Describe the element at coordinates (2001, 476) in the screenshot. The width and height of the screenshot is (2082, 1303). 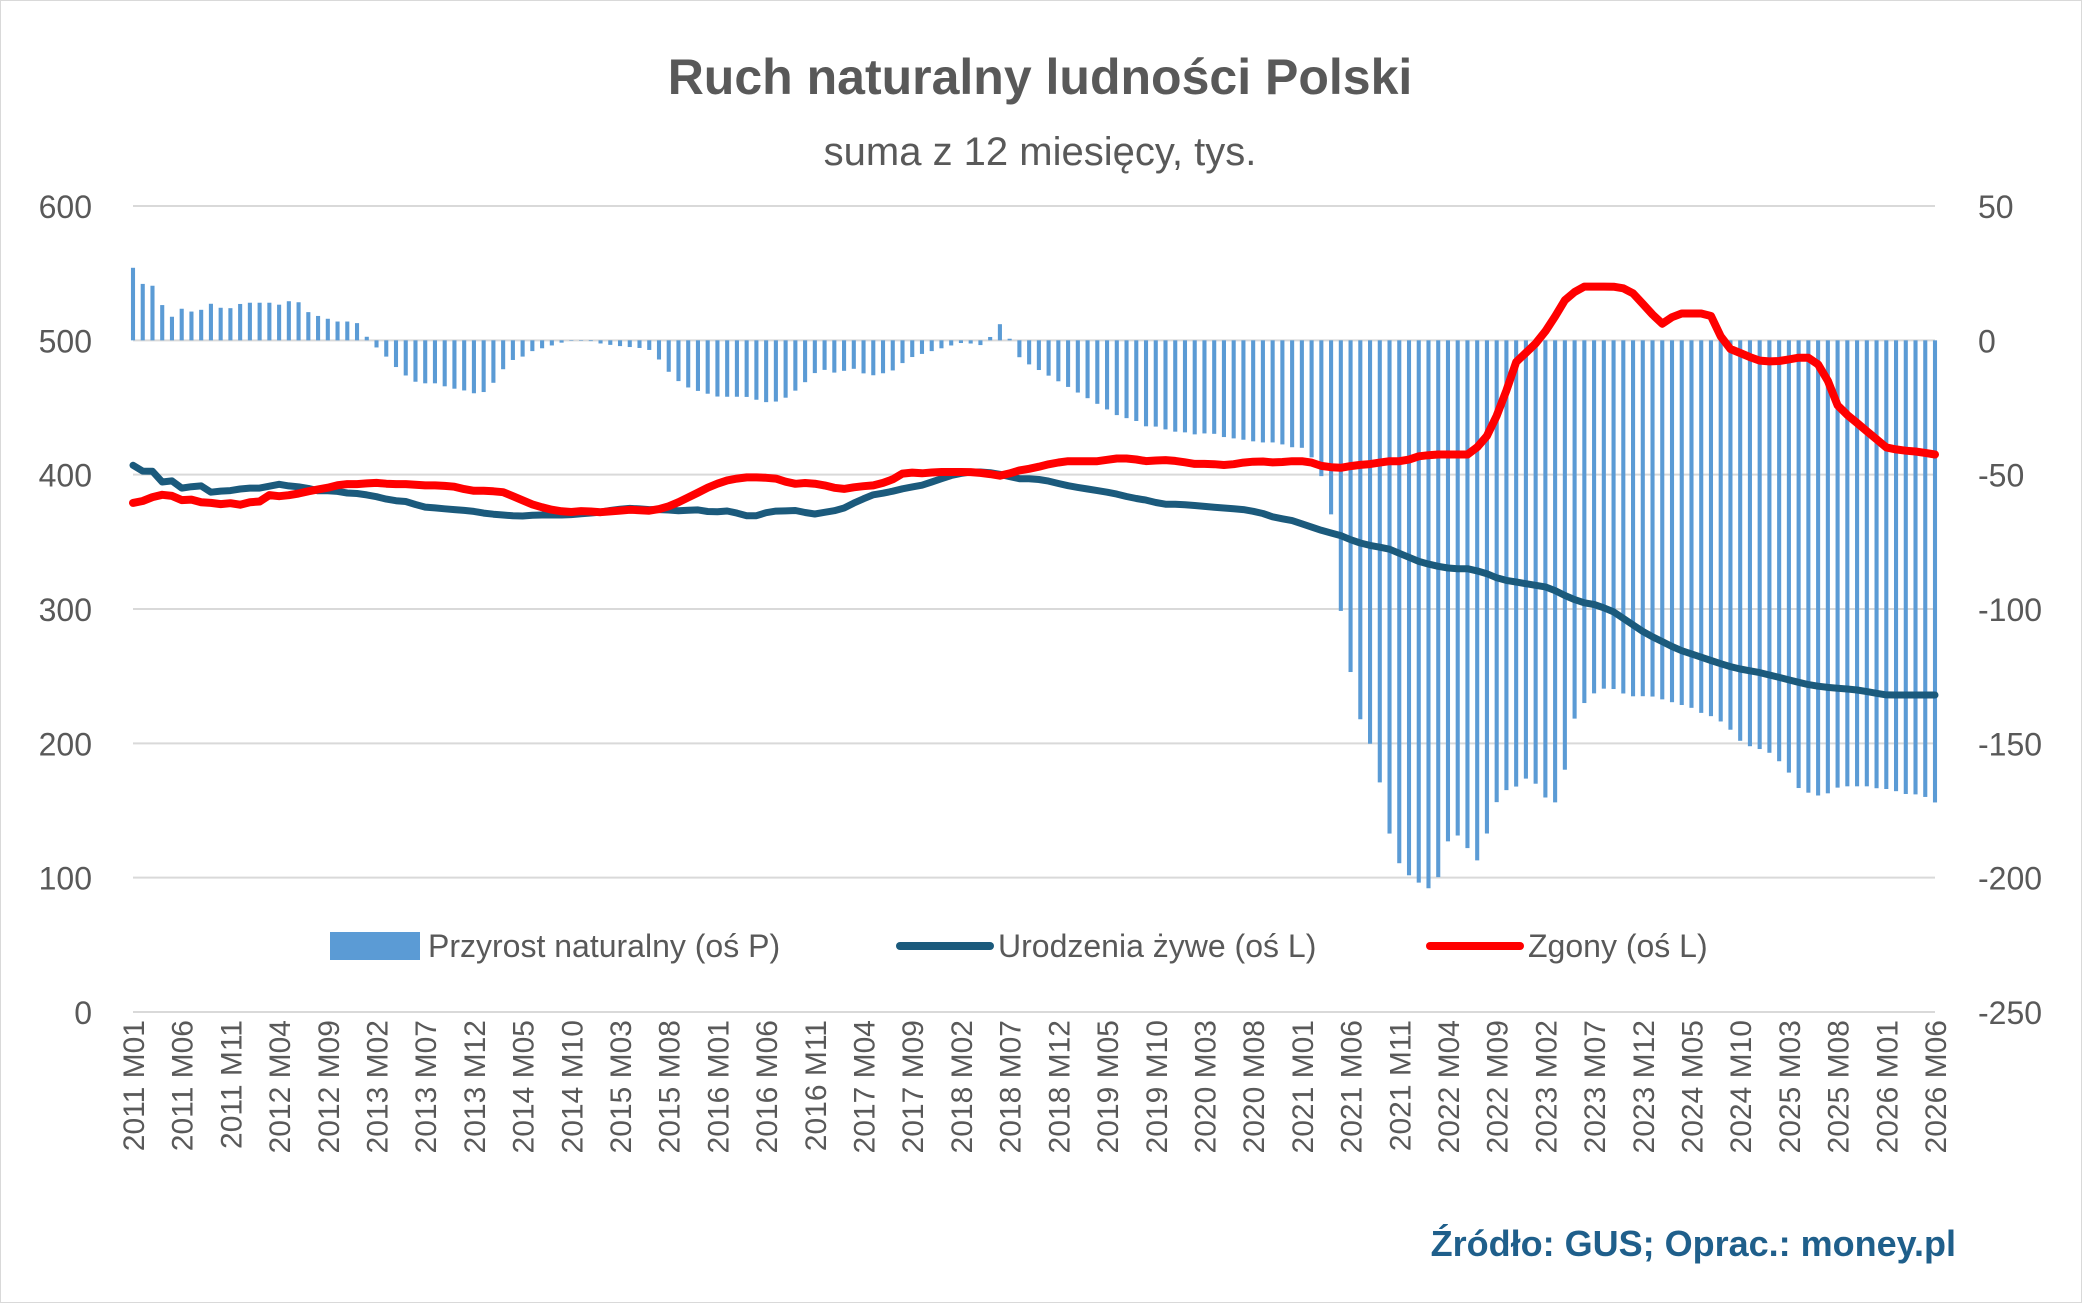
I see `y-right-tick-label: -50` at that location.